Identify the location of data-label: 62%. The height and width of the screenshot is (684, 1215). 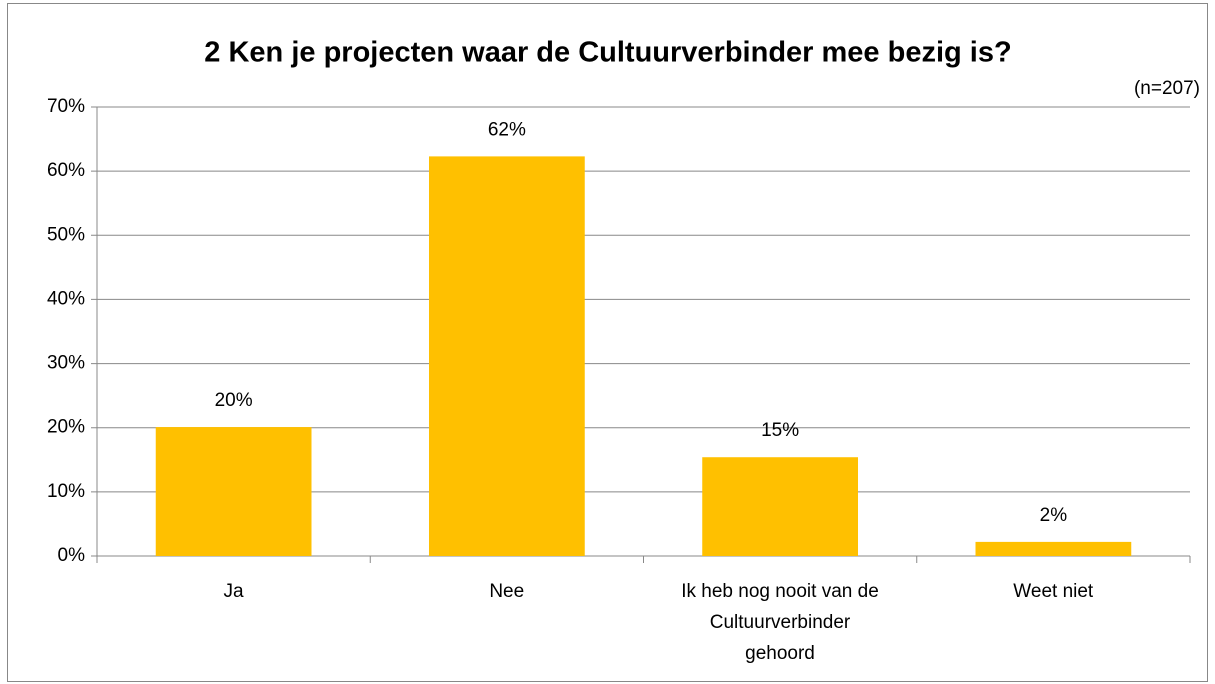
(507, 129).